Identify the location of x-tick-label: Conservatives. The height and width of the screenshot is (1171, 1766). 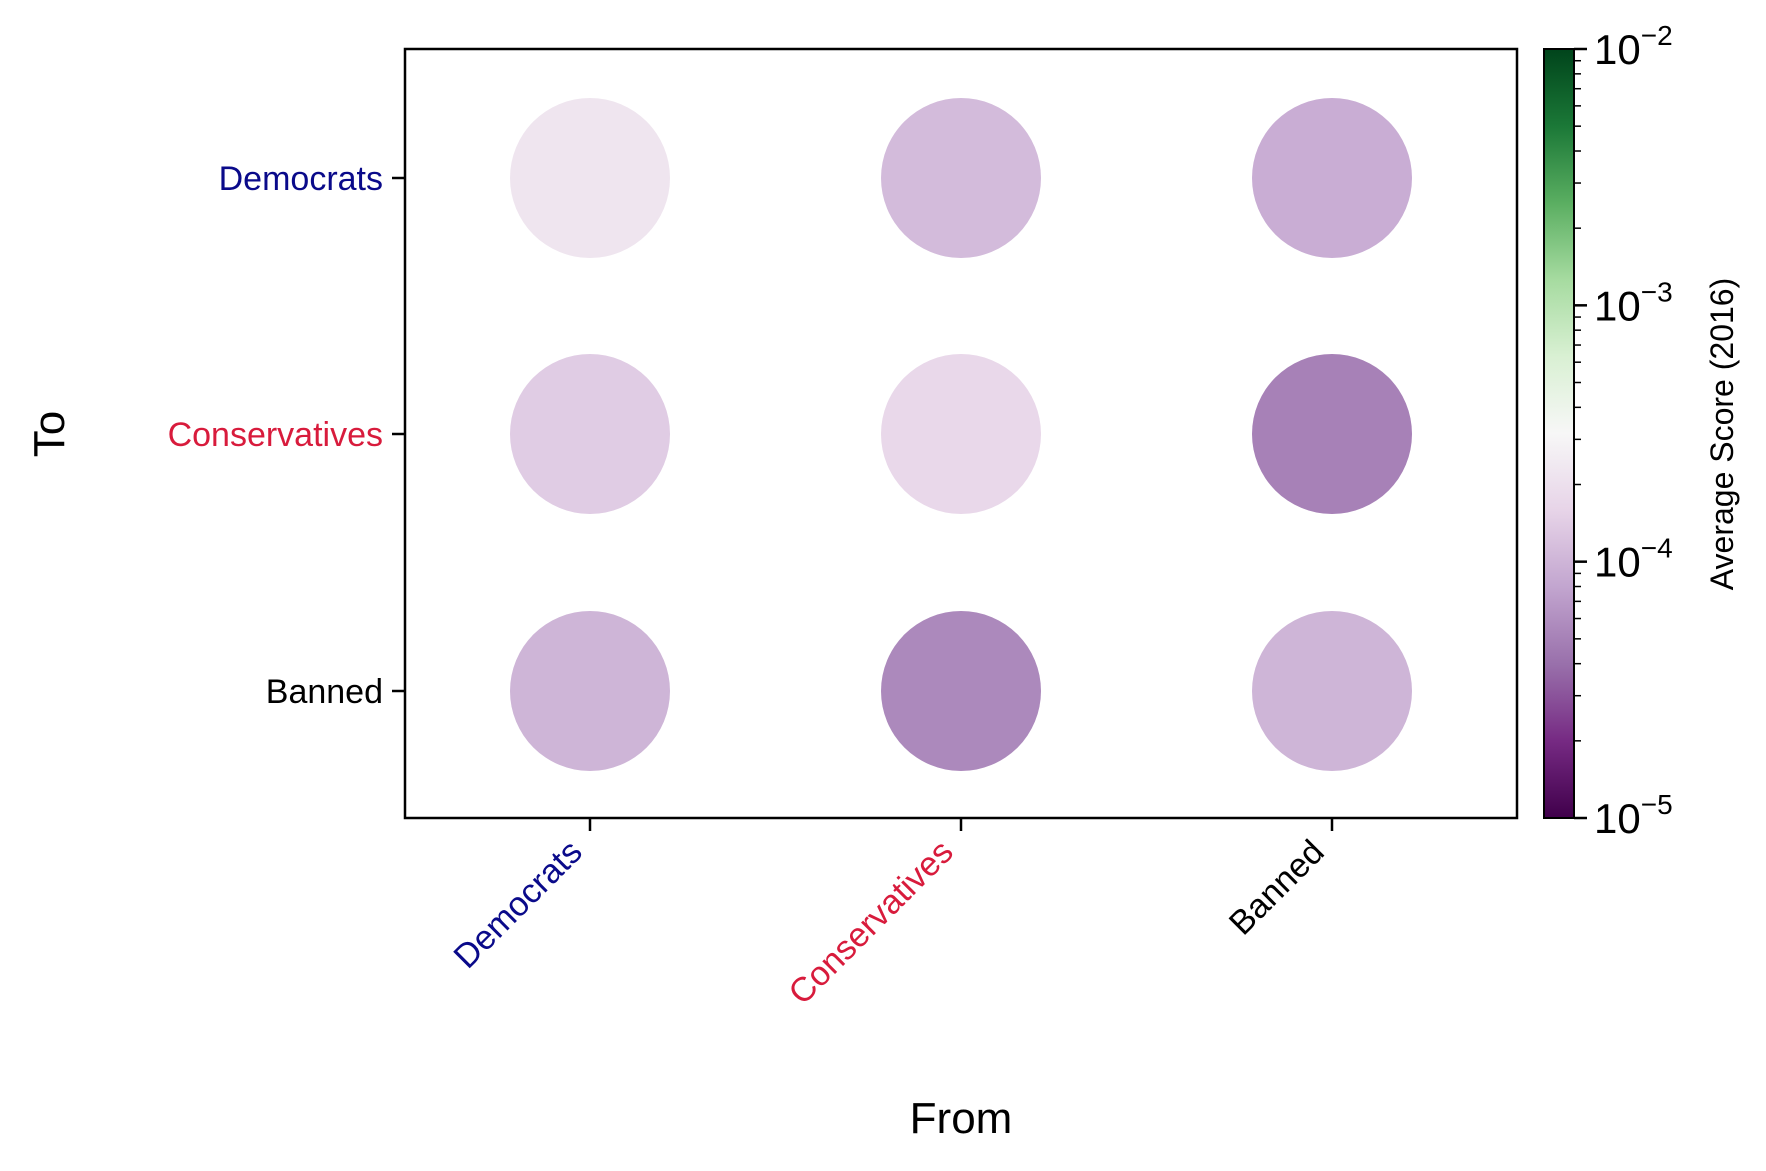
(870, 922).